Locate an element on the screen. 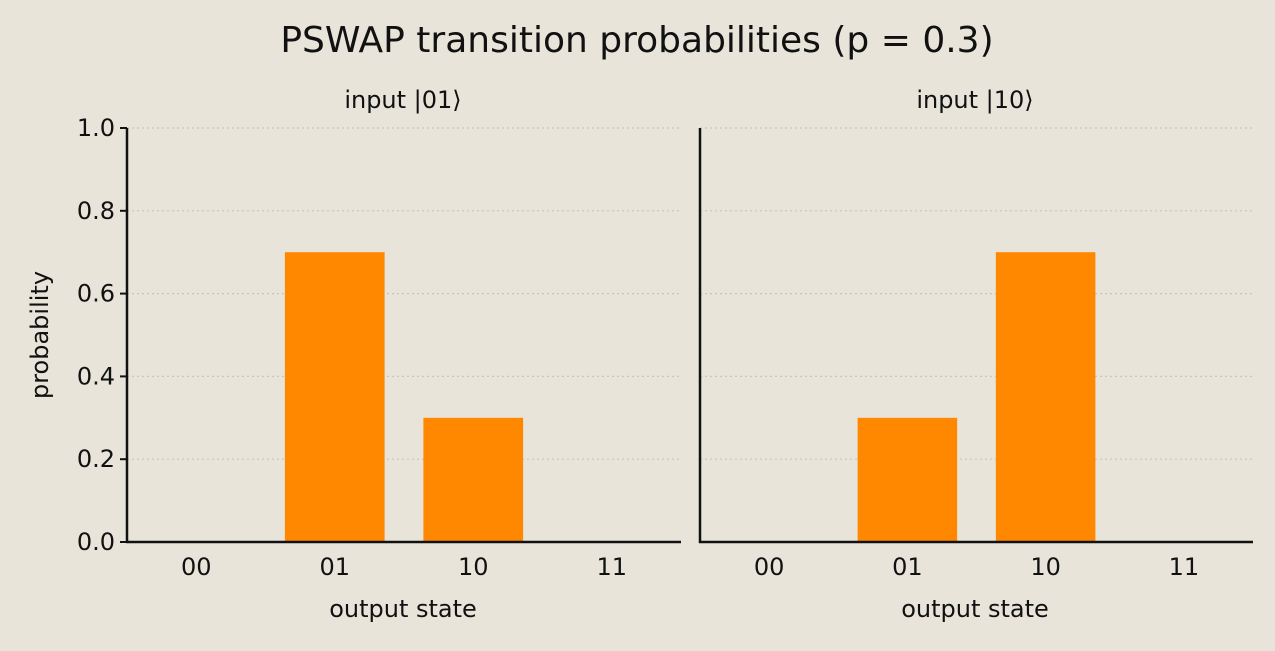 The width and height of the screenshot is (1275, 651). panel-title: input |01⟩ is located at coordinates (402, 100).